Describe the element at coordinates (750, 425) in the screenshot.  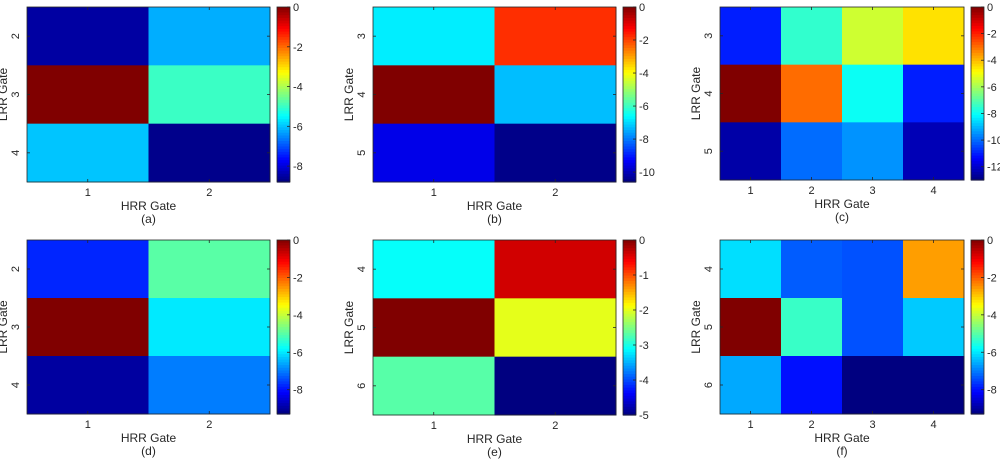
I see `x-tick-label: 1` at that location.